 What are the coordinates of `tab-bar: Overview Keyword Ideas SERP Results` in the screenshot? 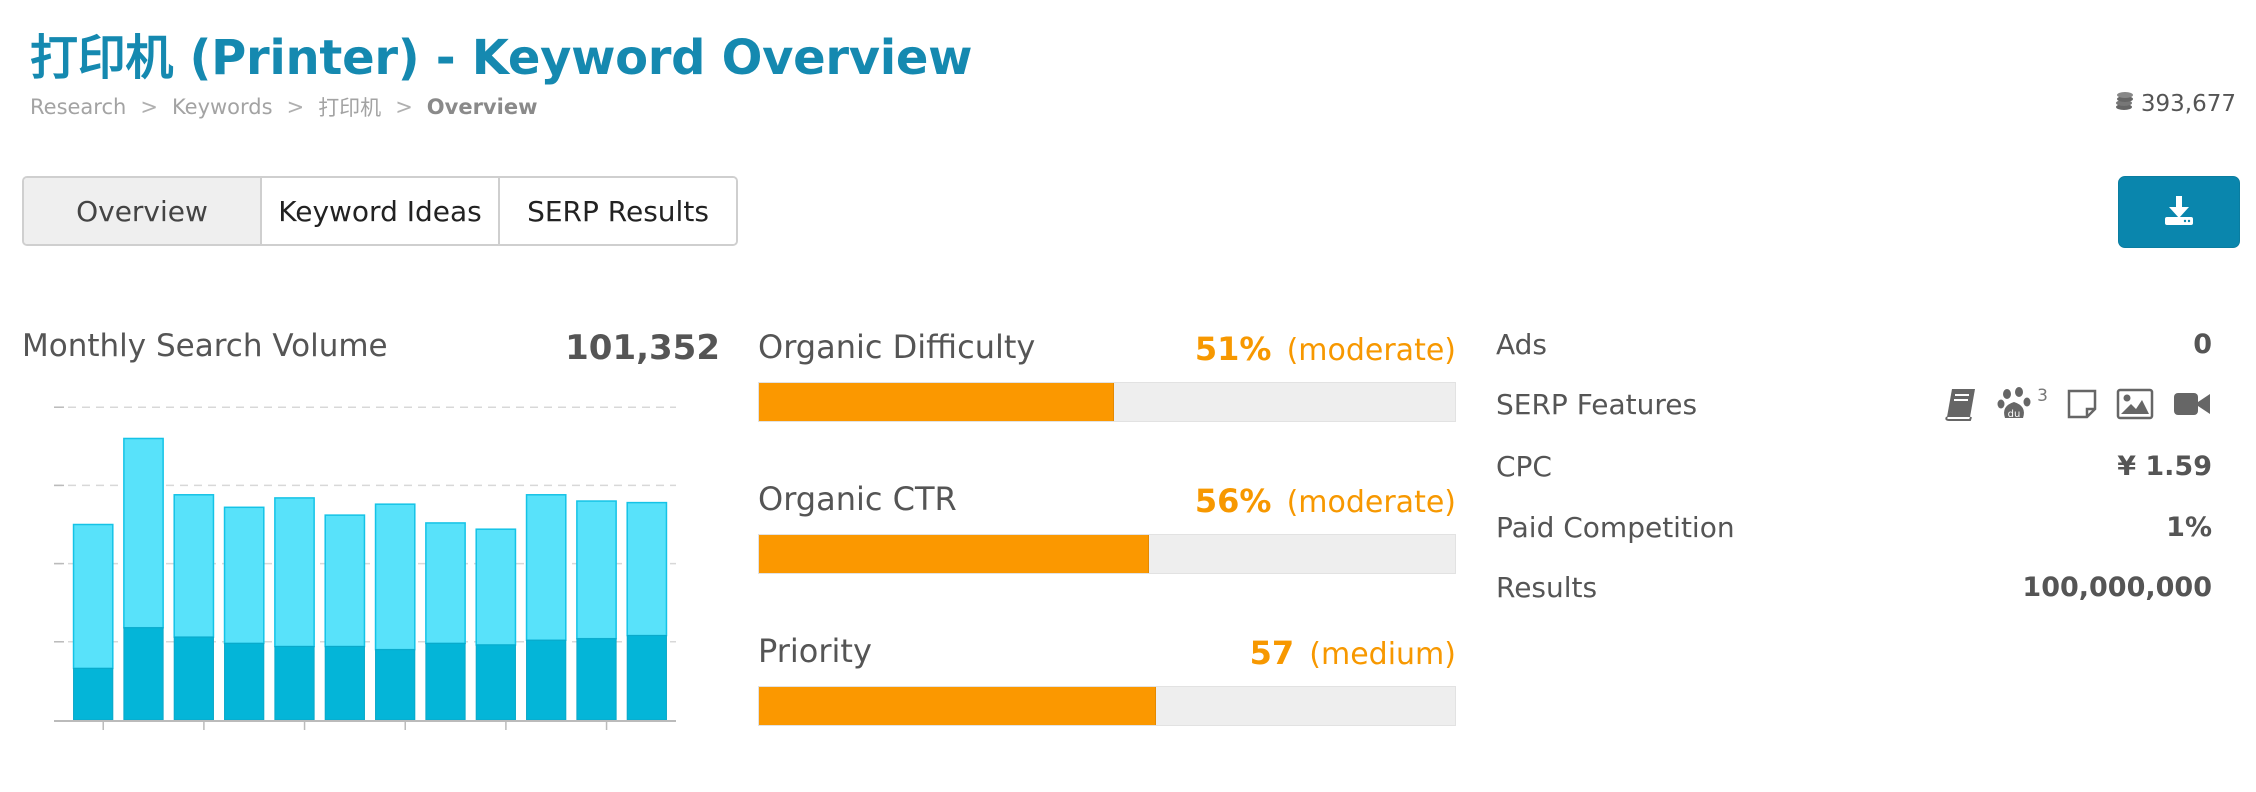 It's located at (380, 211).